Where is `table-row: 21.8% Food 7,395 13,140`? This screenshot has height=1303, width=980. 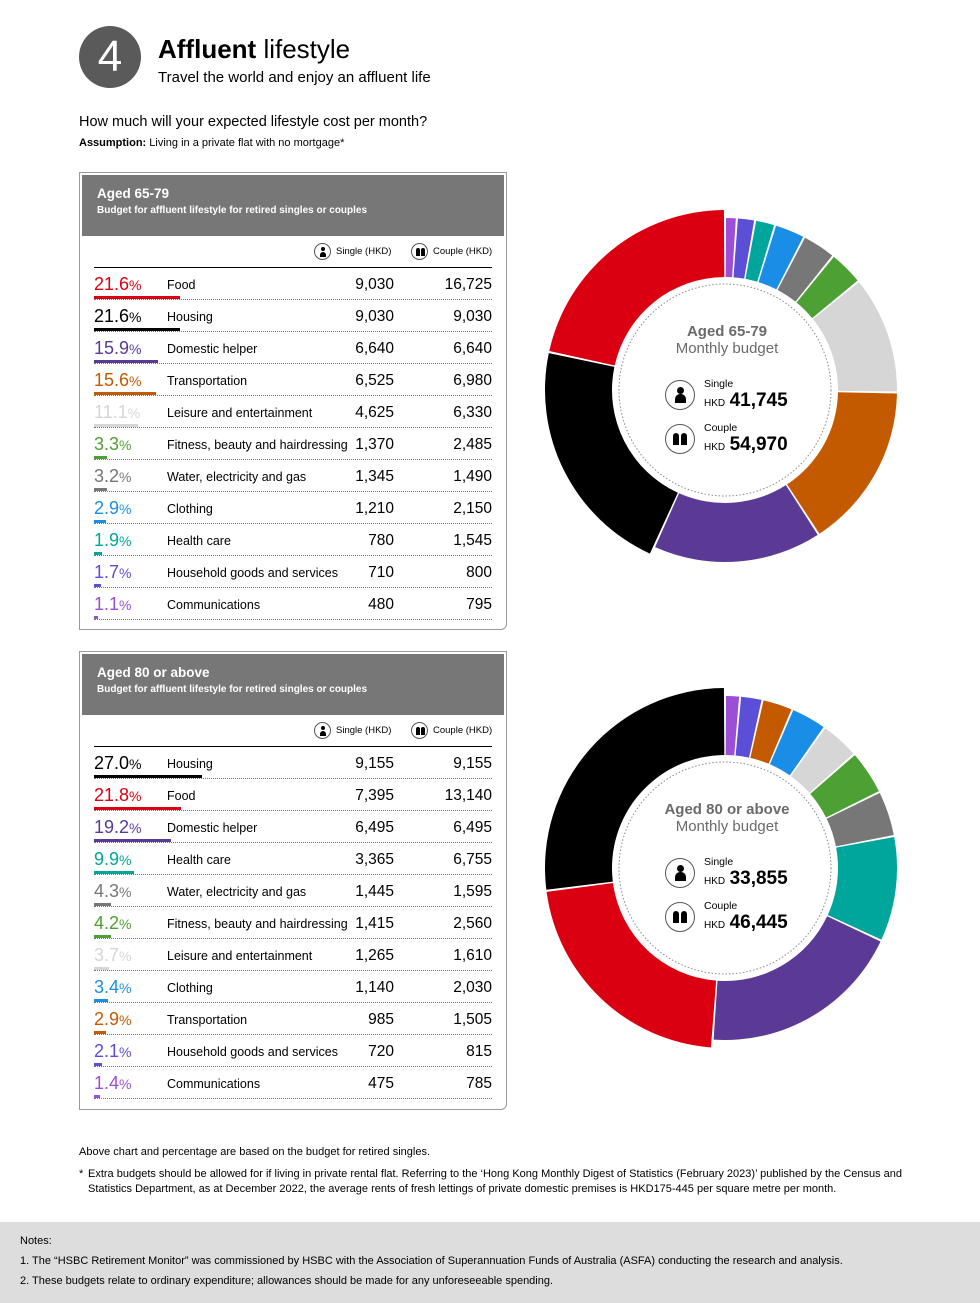 table-row: 21.8% Food 7,395 13,140 is located at coordinates (293, 795).